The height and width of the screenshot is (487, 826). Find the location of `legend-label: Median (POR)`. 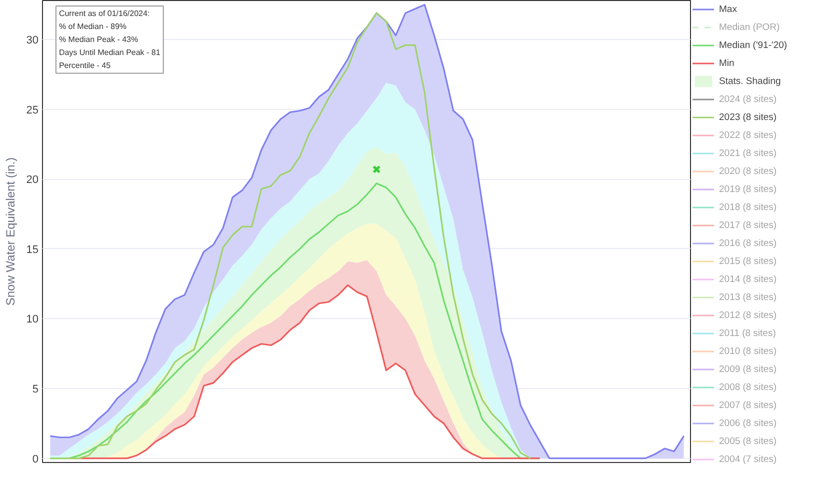

legend-label: Median (POR) is located at coordinates (749, 27).